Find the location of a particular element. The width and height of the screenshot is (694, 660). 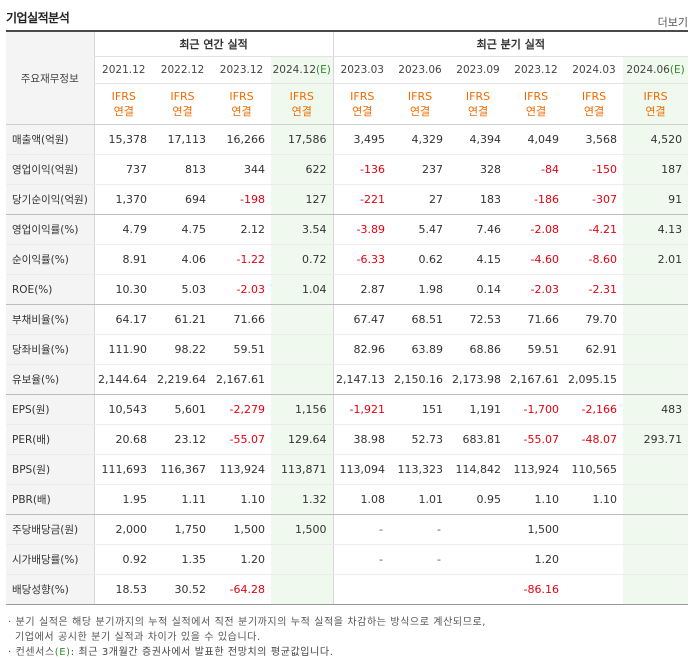

value-cell: 68.51 is located at coordinates (420, 319).